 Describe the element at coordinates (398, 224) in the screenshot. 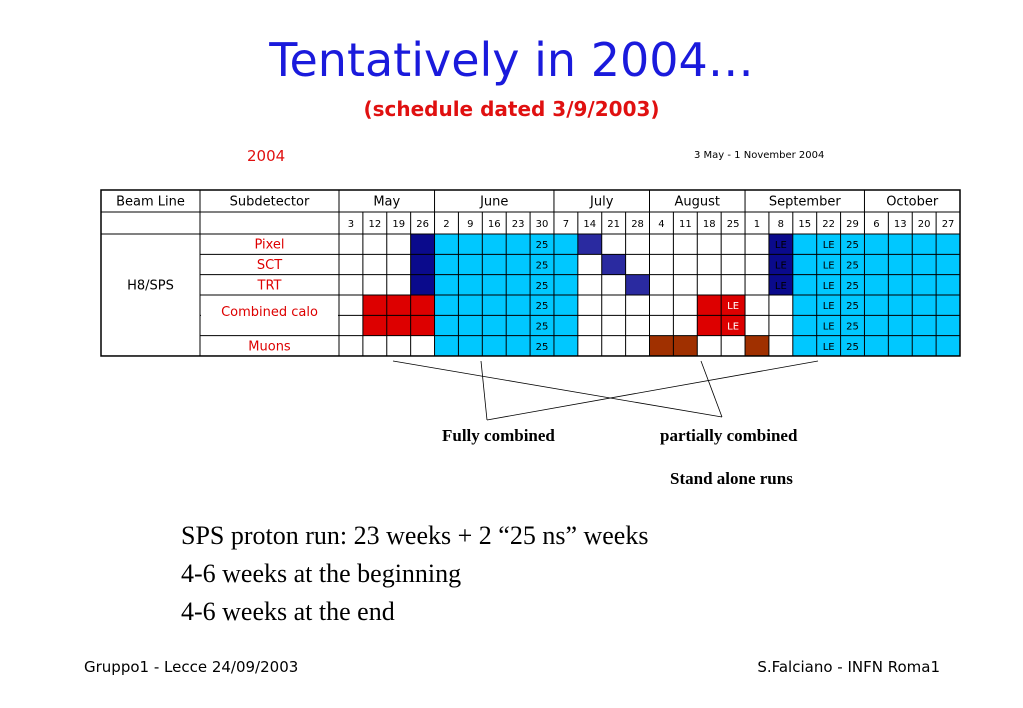

I see `week-label: 19` at that location.